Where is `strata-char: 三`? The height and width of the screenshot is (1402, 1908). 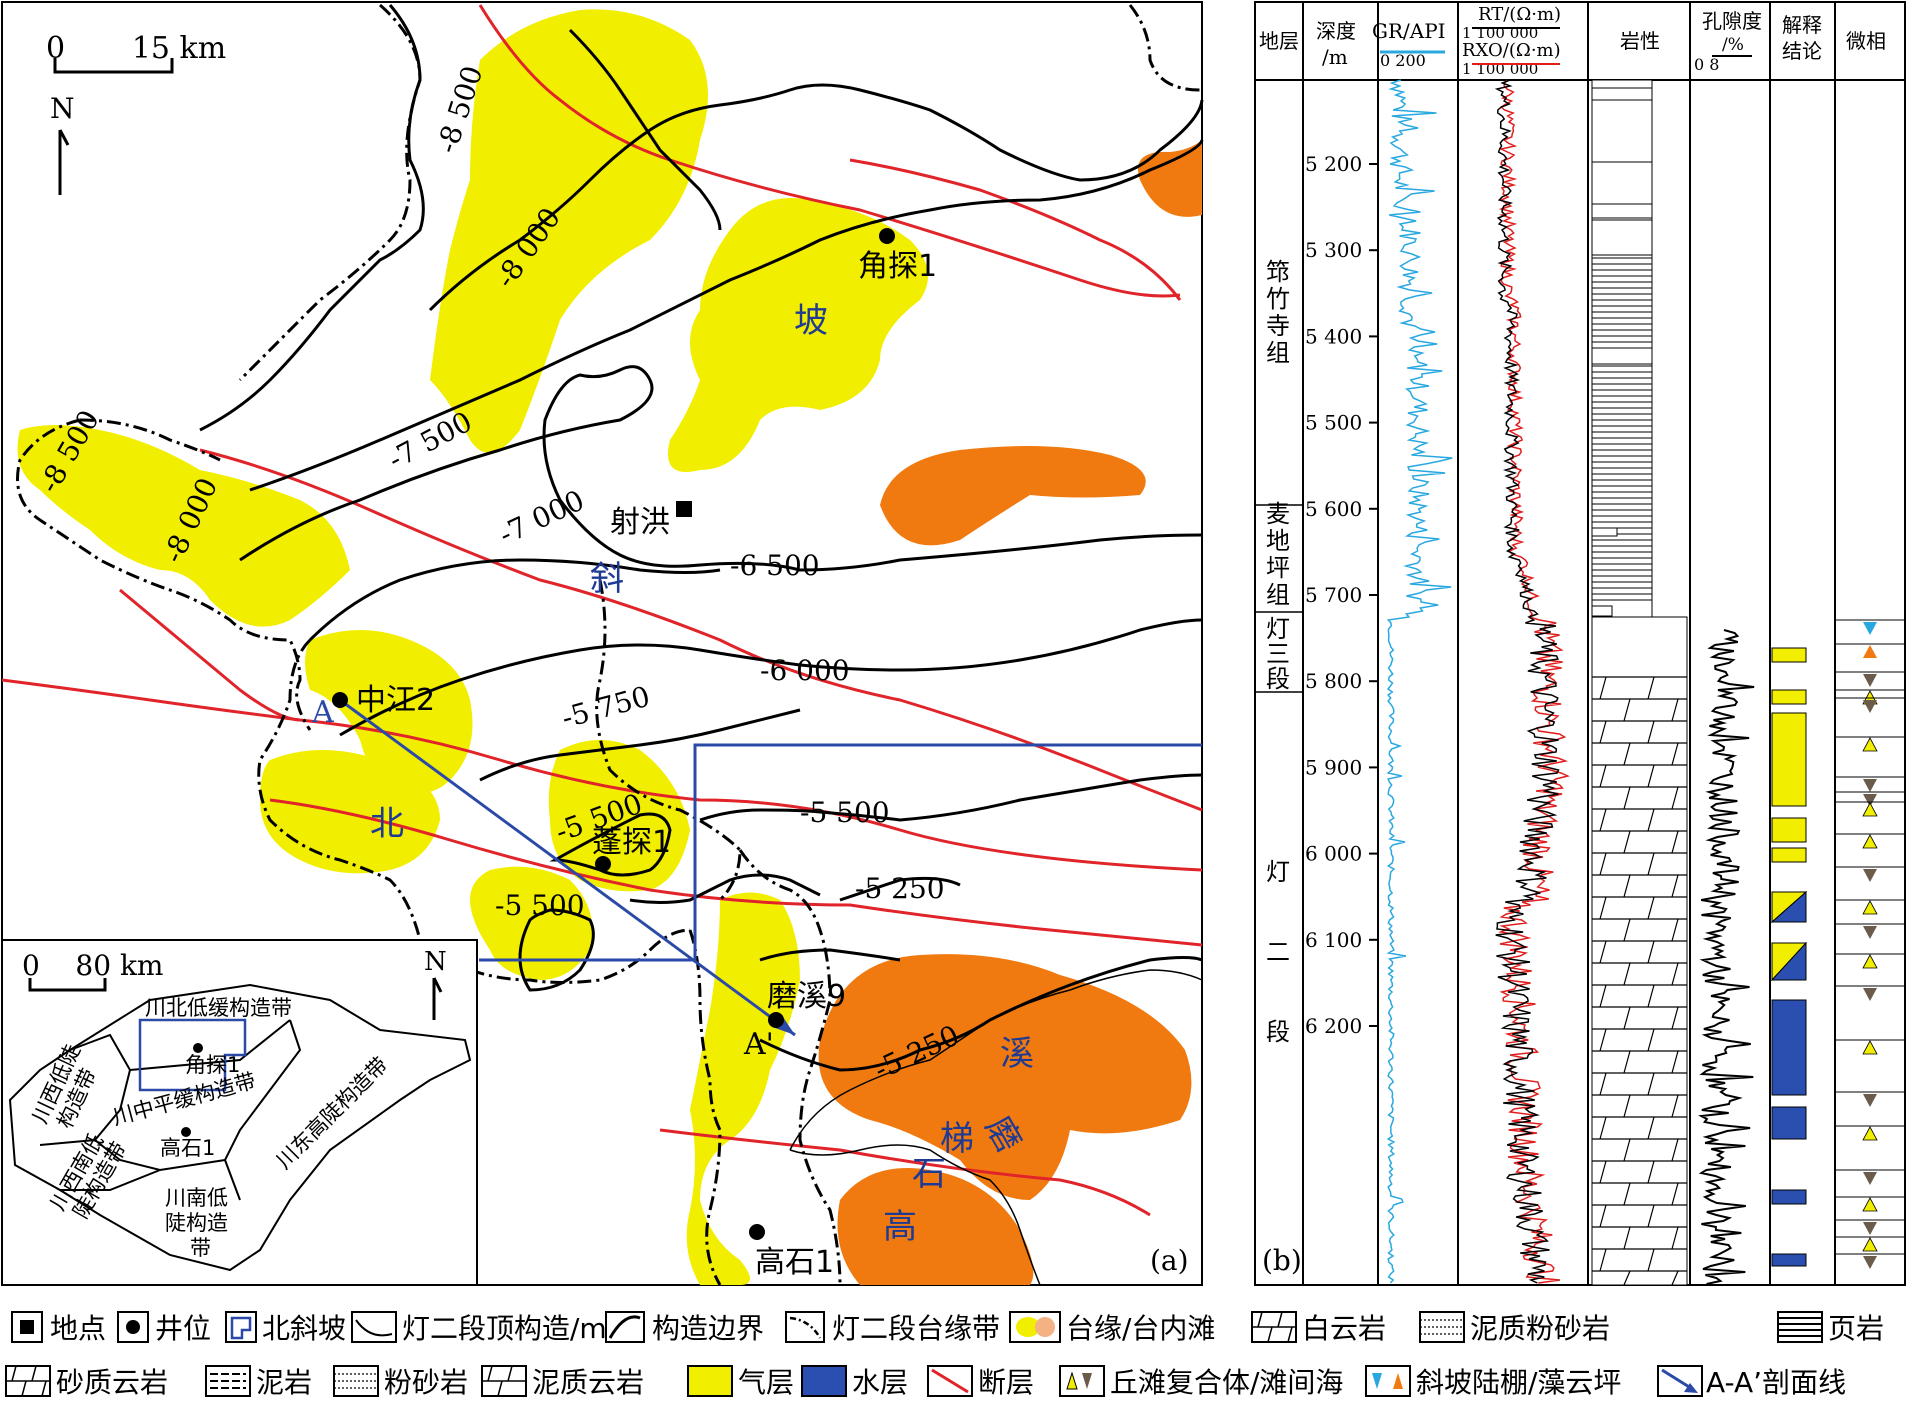 strata-char: 三 is located at coordinates (1278, 654).